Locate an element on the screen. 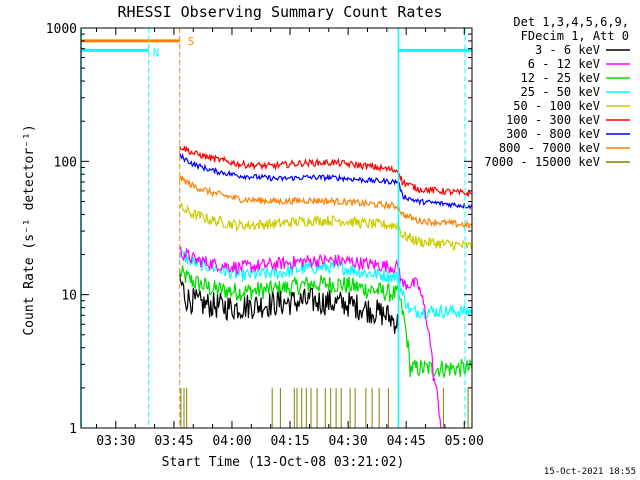 Image resolution: width=640 pixels, height=480 pixels. legend-label-12-25-kev: 12 - 25 keV is located at coordinates (560, 78).